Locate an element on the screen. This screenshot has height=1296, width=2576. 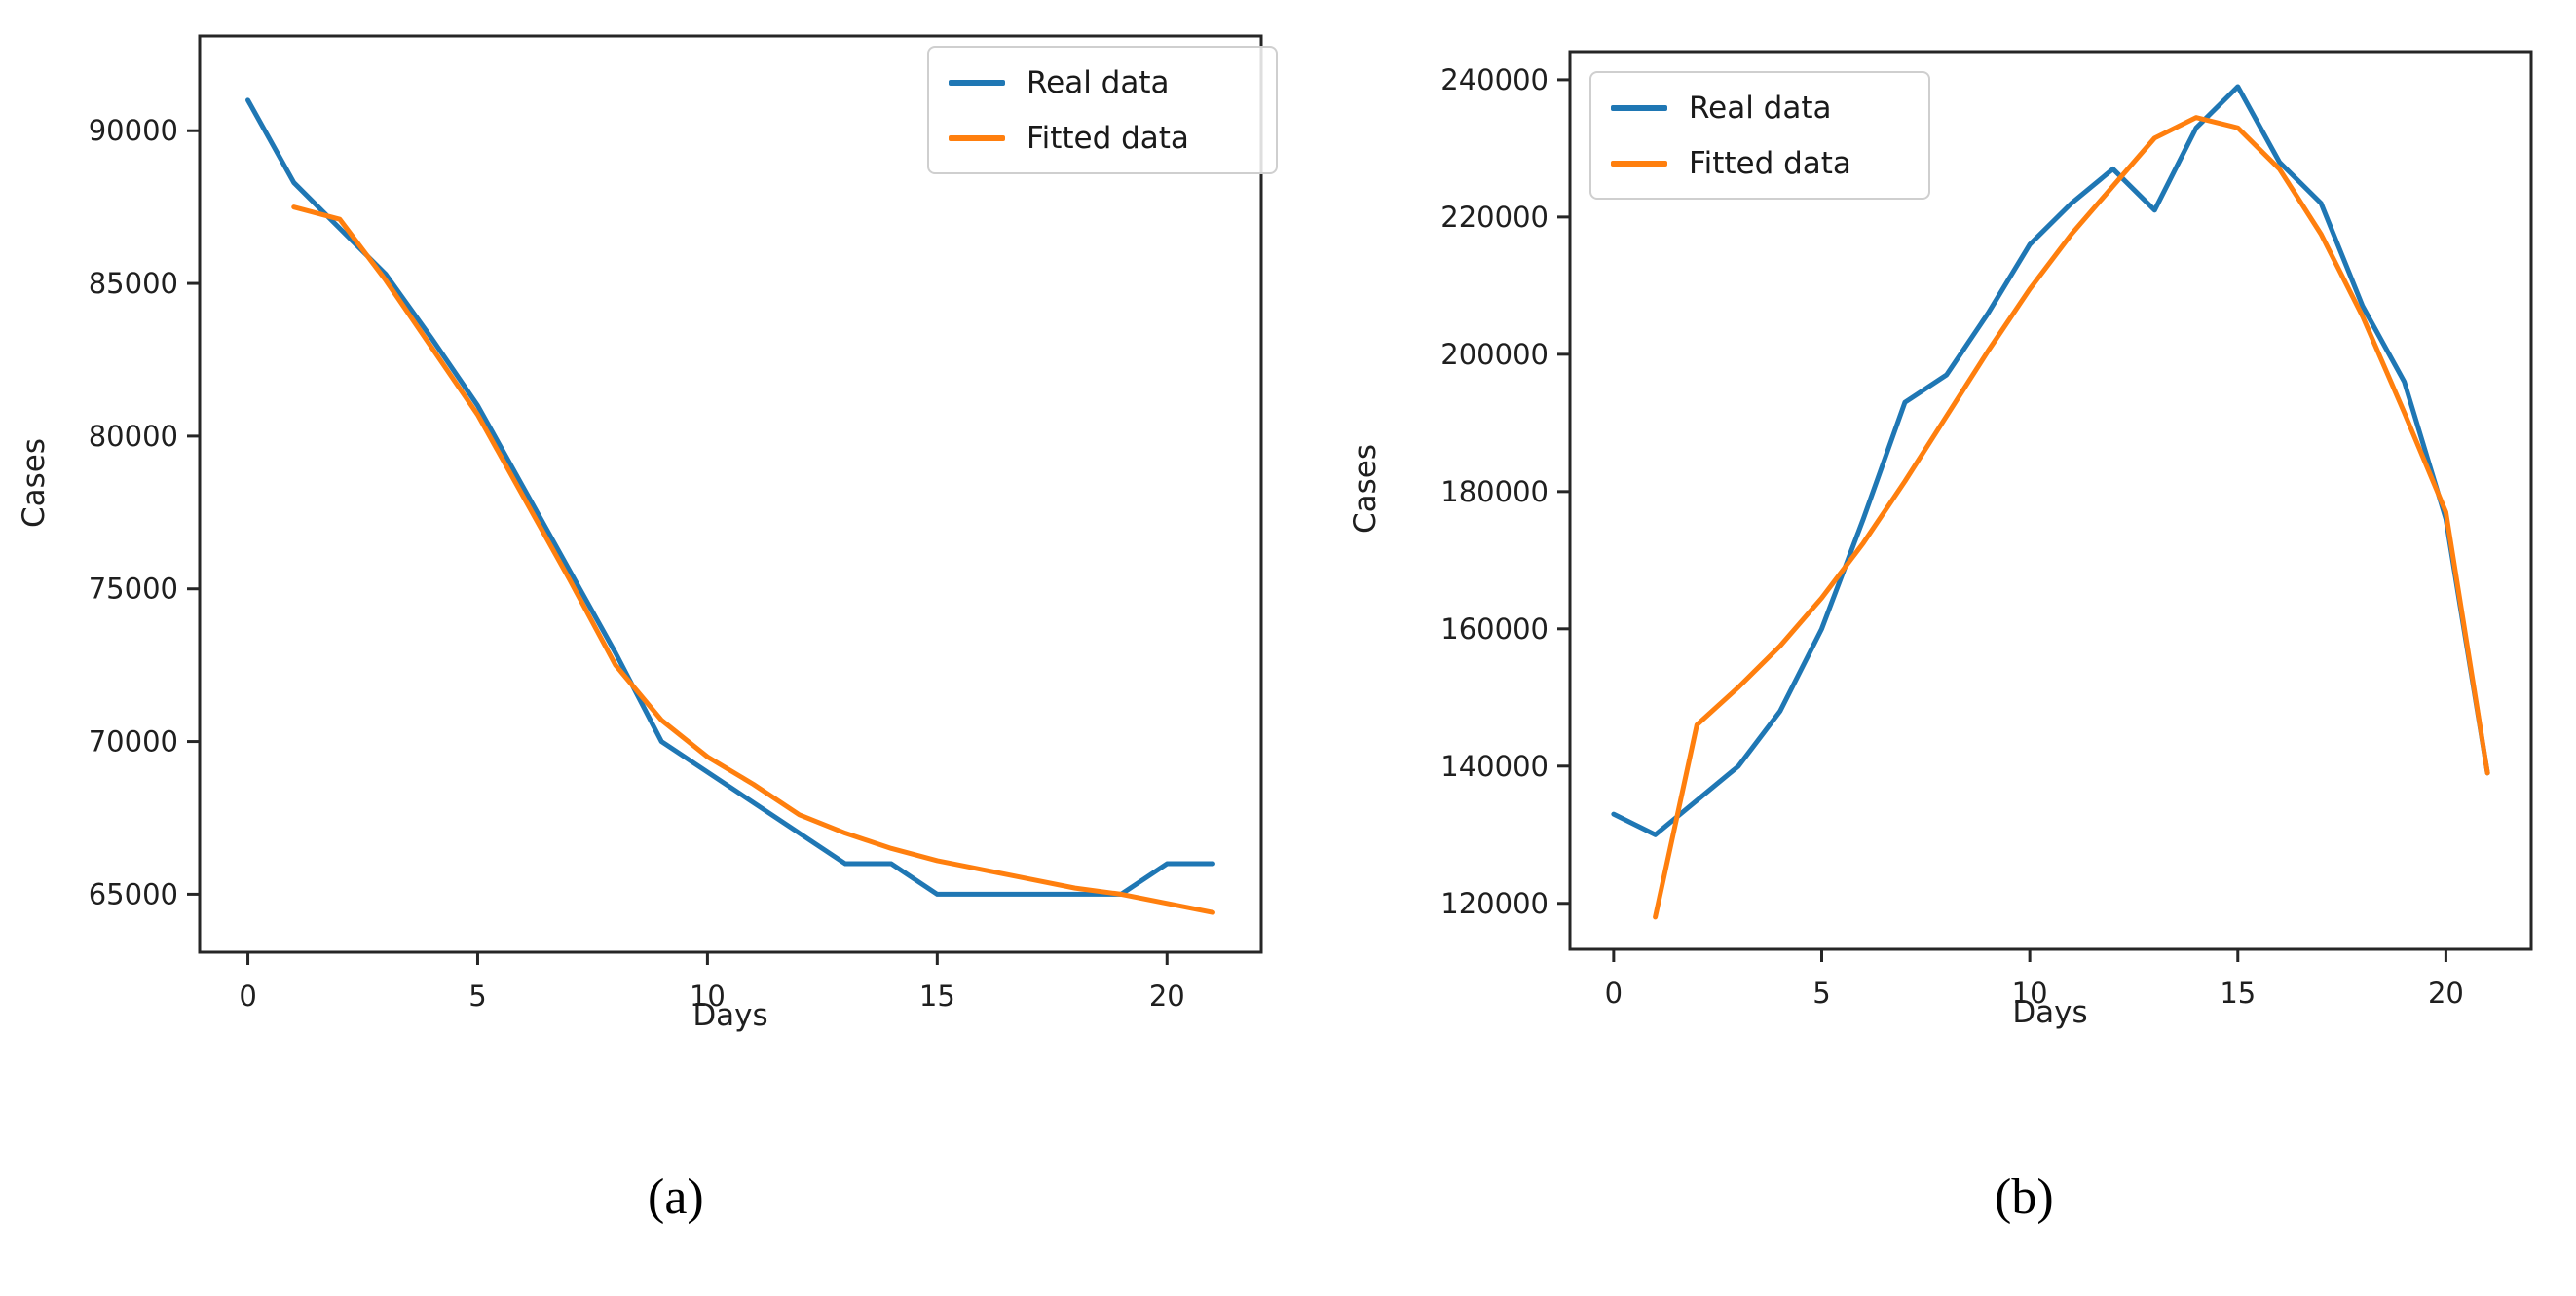
y-tick-label: 85000 is located at coordinates (133, 283).